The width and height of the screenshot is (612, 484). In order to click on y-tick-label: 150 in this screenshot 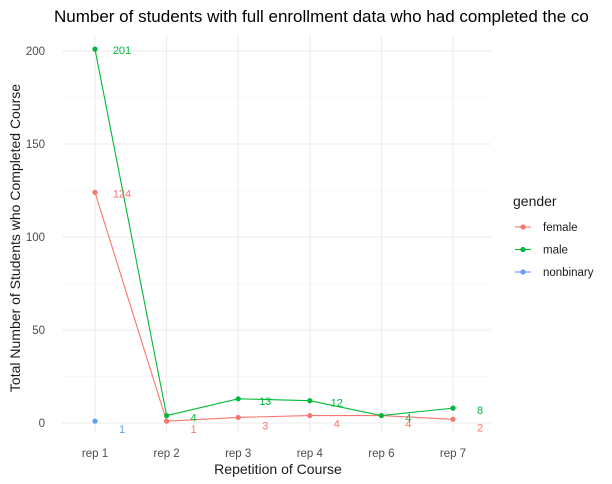, I will do `click(35, 145)`.